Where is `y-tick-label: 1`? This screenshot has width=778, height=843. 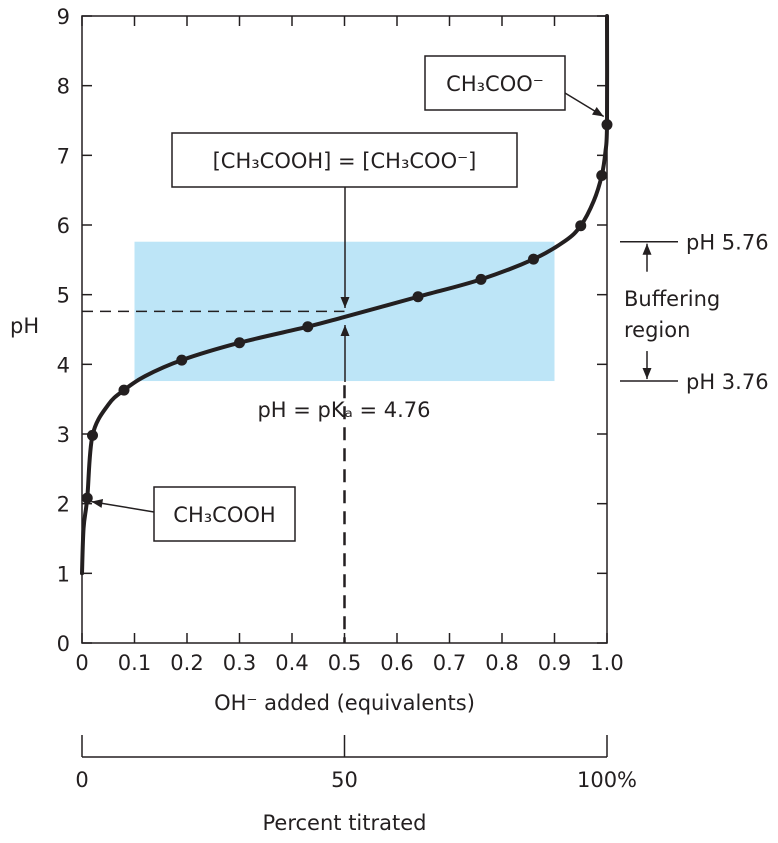
y-tick-label: 1 is located at coordinates (63, 574).